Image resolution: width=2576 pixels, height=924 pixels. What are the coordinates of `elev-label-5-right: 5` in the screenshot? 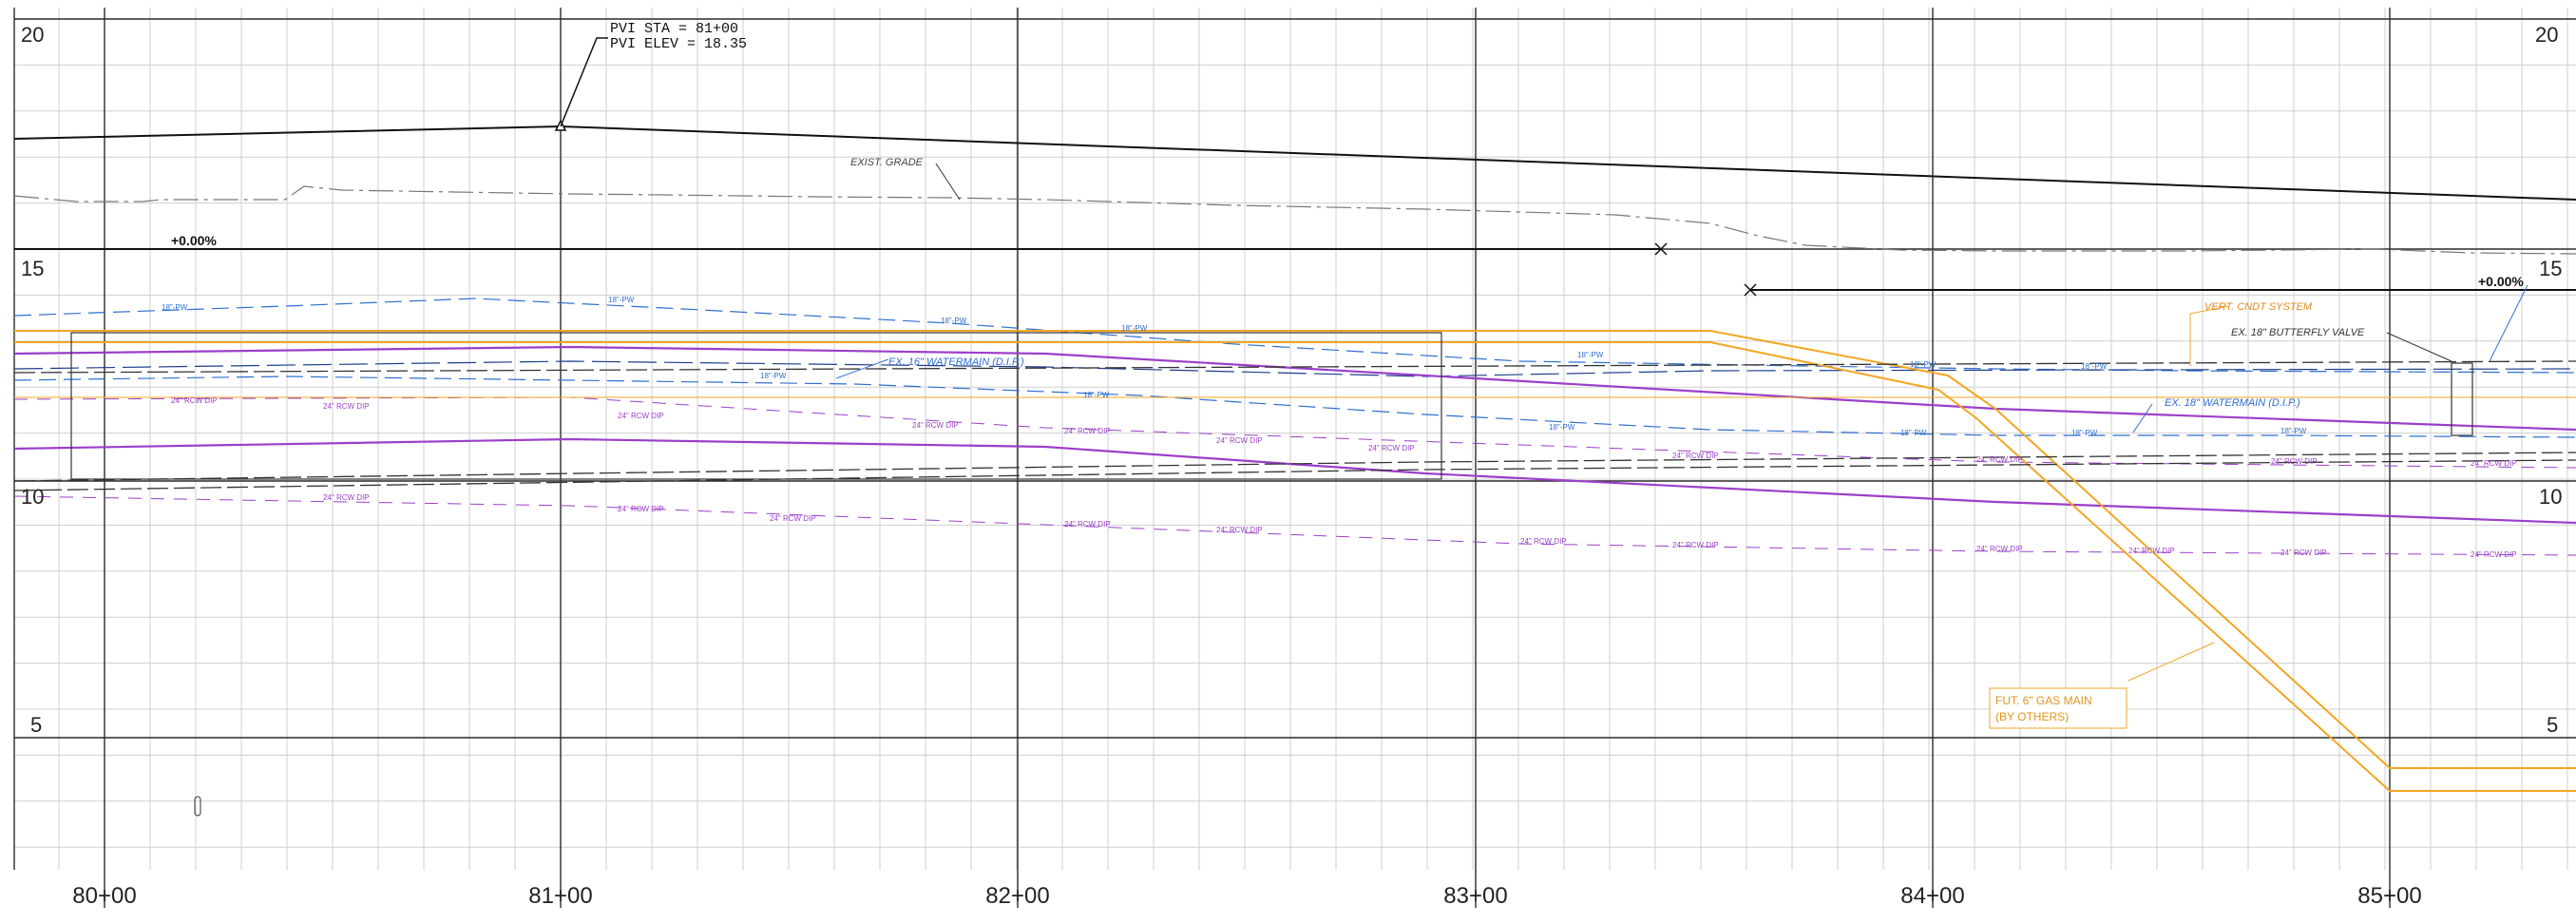 It's located at (2552, 725).